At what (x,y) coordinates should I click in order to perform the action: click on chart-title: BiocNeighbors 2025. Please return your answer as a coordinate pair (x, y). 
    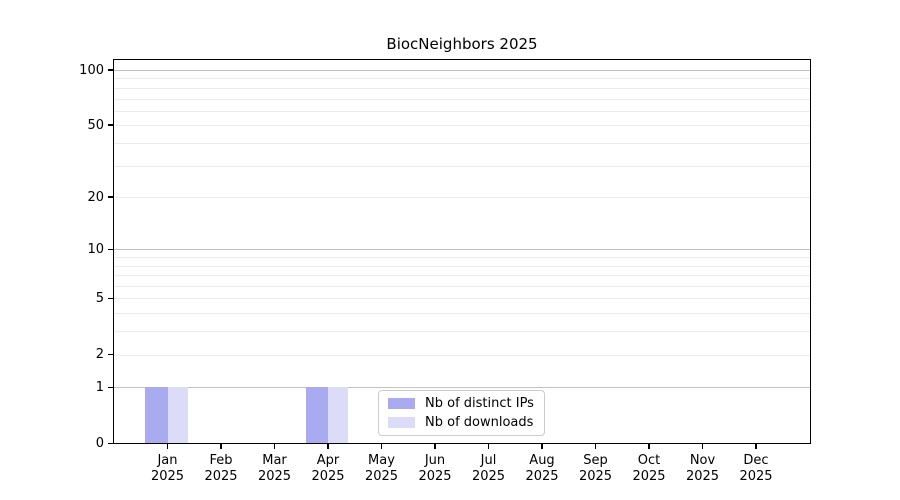
    Looking at the image, I should click on (462, 44).